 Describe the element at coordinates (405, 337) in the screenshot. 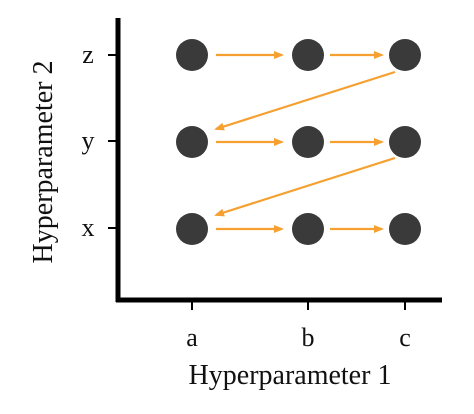

I see `x-tick-label: c` at that location.